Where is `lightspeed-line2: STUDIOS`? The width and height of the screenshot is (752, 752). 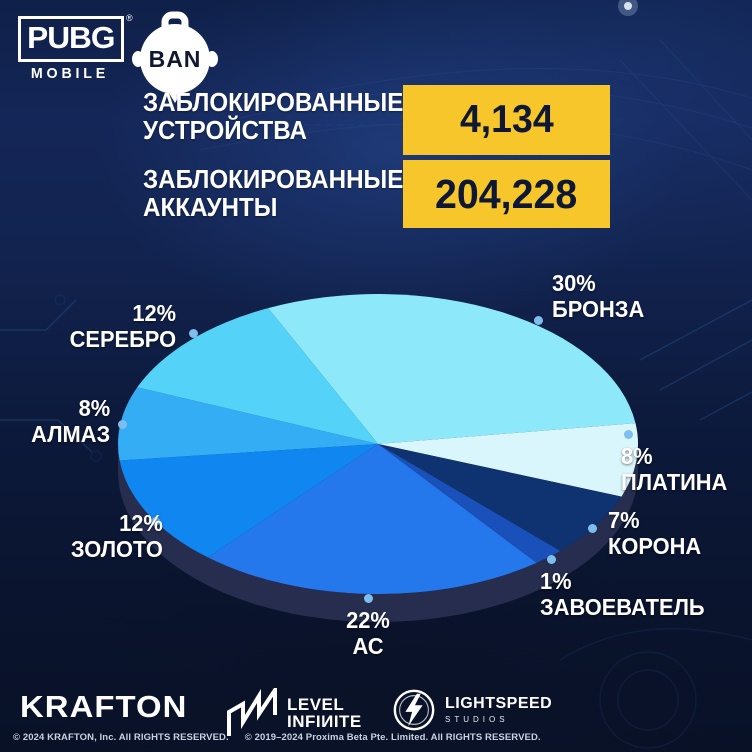
lightspeed-line2: STUDIOS is located at coordinates (477, 719).